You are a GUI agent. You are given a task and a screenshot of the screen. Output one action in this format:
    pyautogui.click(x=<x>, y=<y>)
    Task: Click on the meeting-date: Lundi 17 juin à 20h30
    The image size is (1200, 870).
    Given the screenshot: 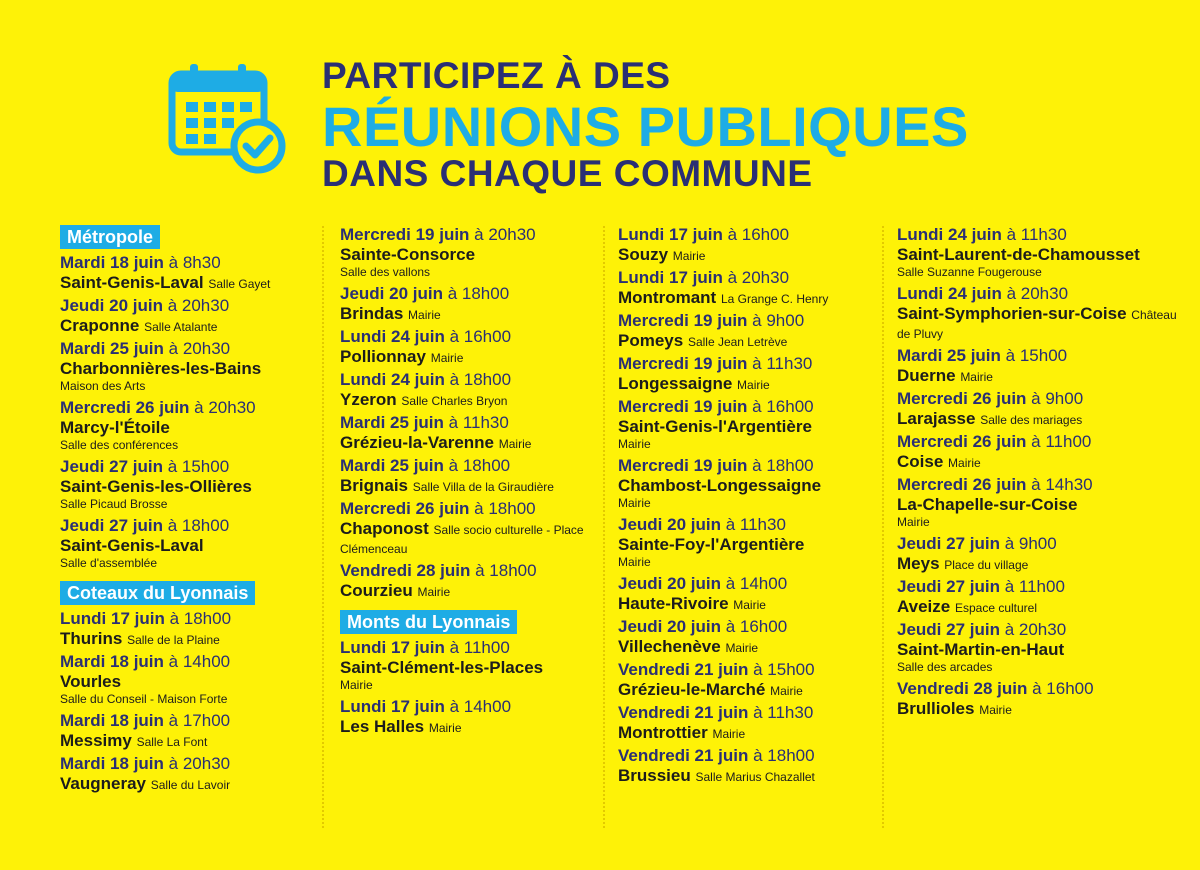 What is the action you would take?
    pyautogui.click(x=750, y=278)
    